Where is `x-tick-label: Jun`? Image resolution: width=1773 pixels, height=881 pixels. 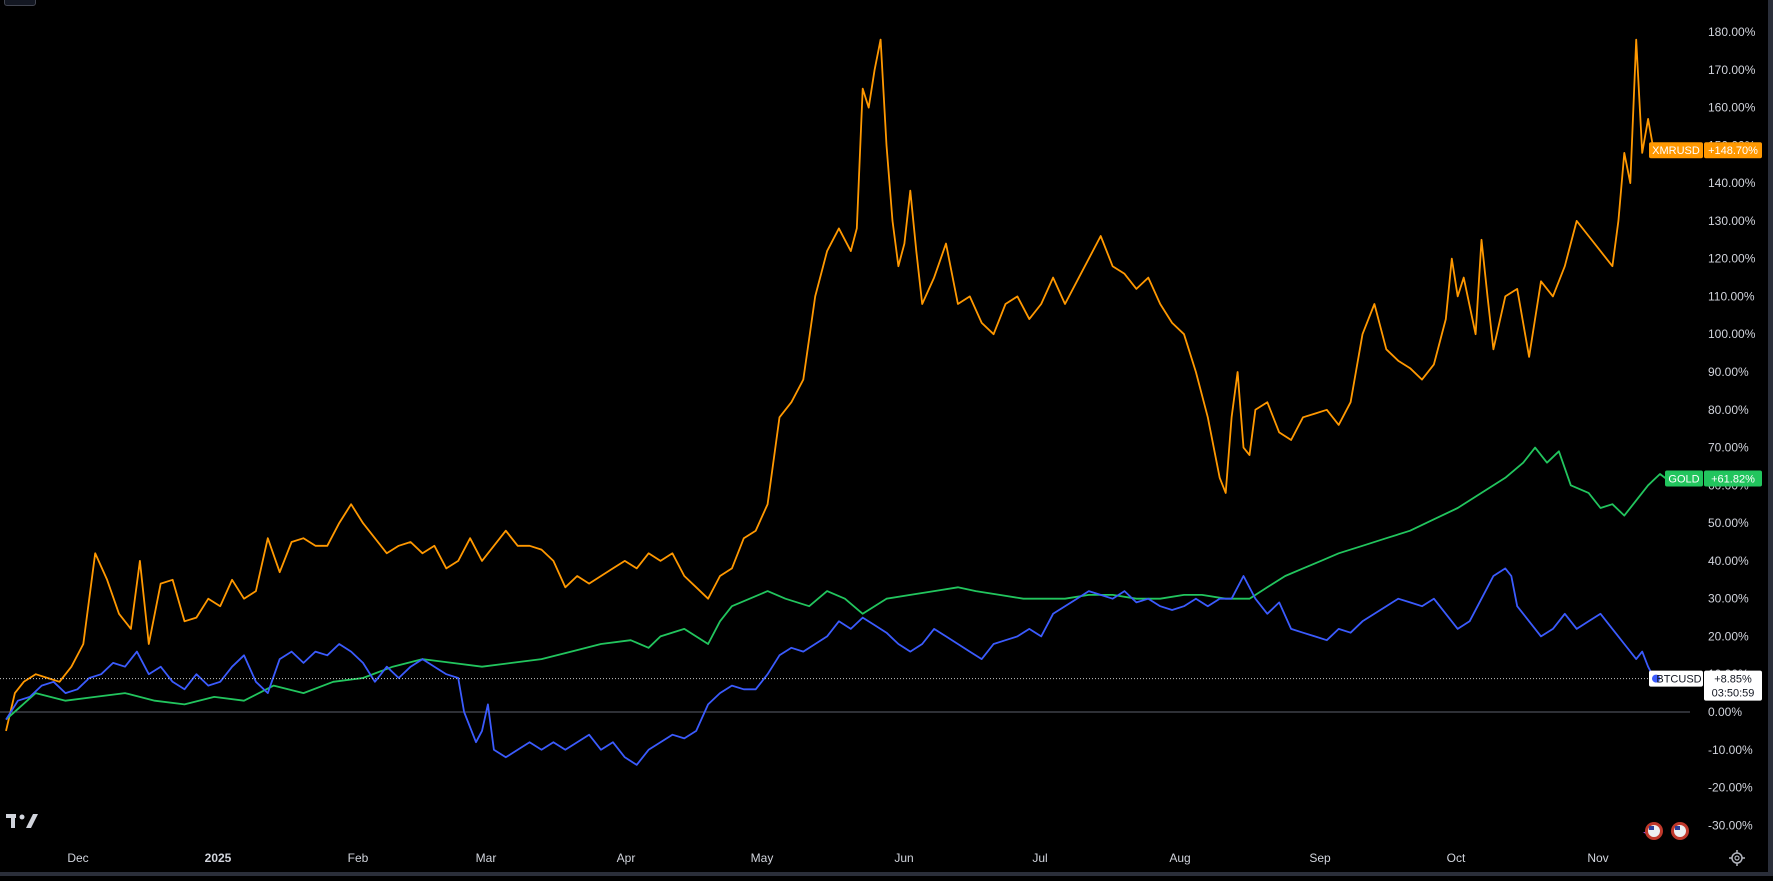 x-tick-label: Jun is located at coordinates (903, 858).